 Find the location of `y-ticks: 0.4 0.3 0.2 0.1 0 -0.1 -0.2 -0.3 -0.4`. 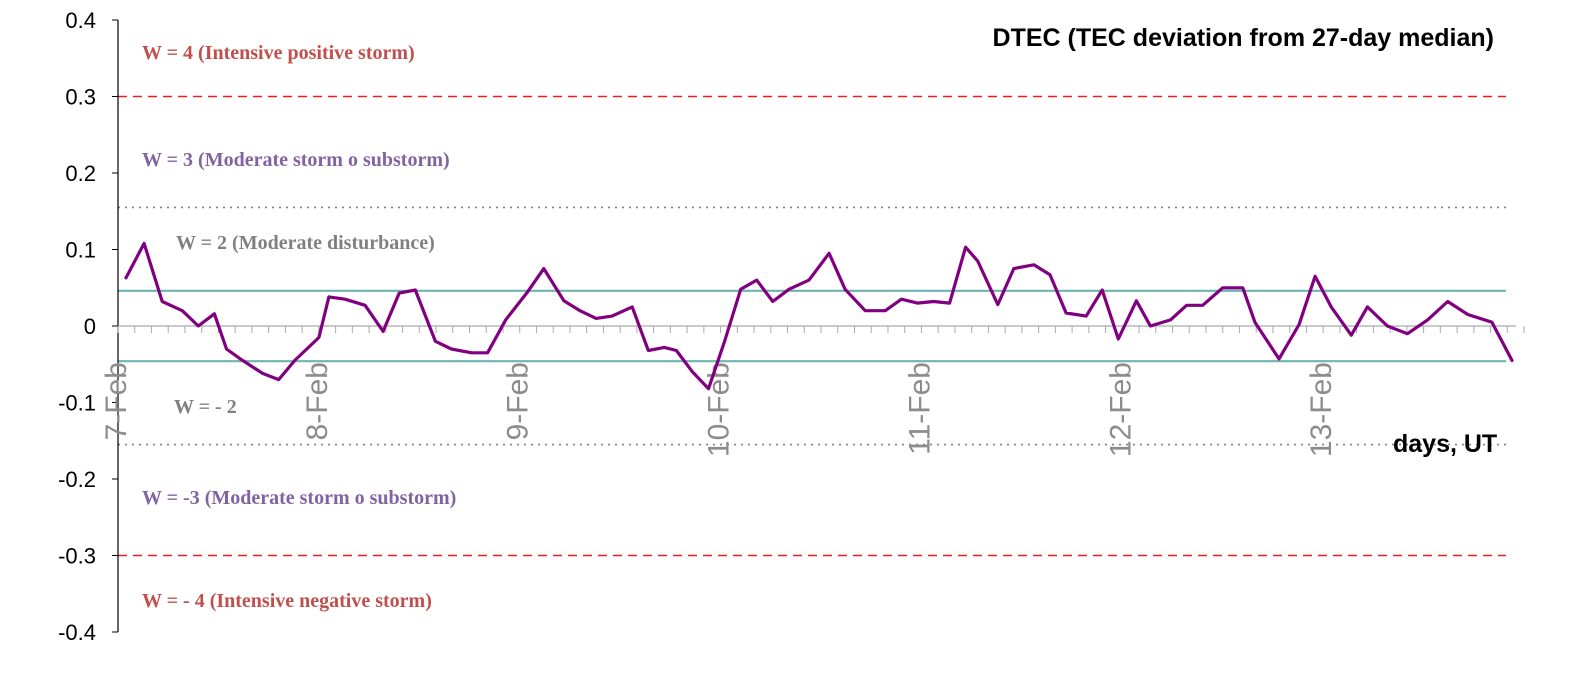

y-ticks: 0.4 0.3 0.2 0.1 0 -0.1 -0.2 -0.3 -0.4 is located at coordinates (88, 326).